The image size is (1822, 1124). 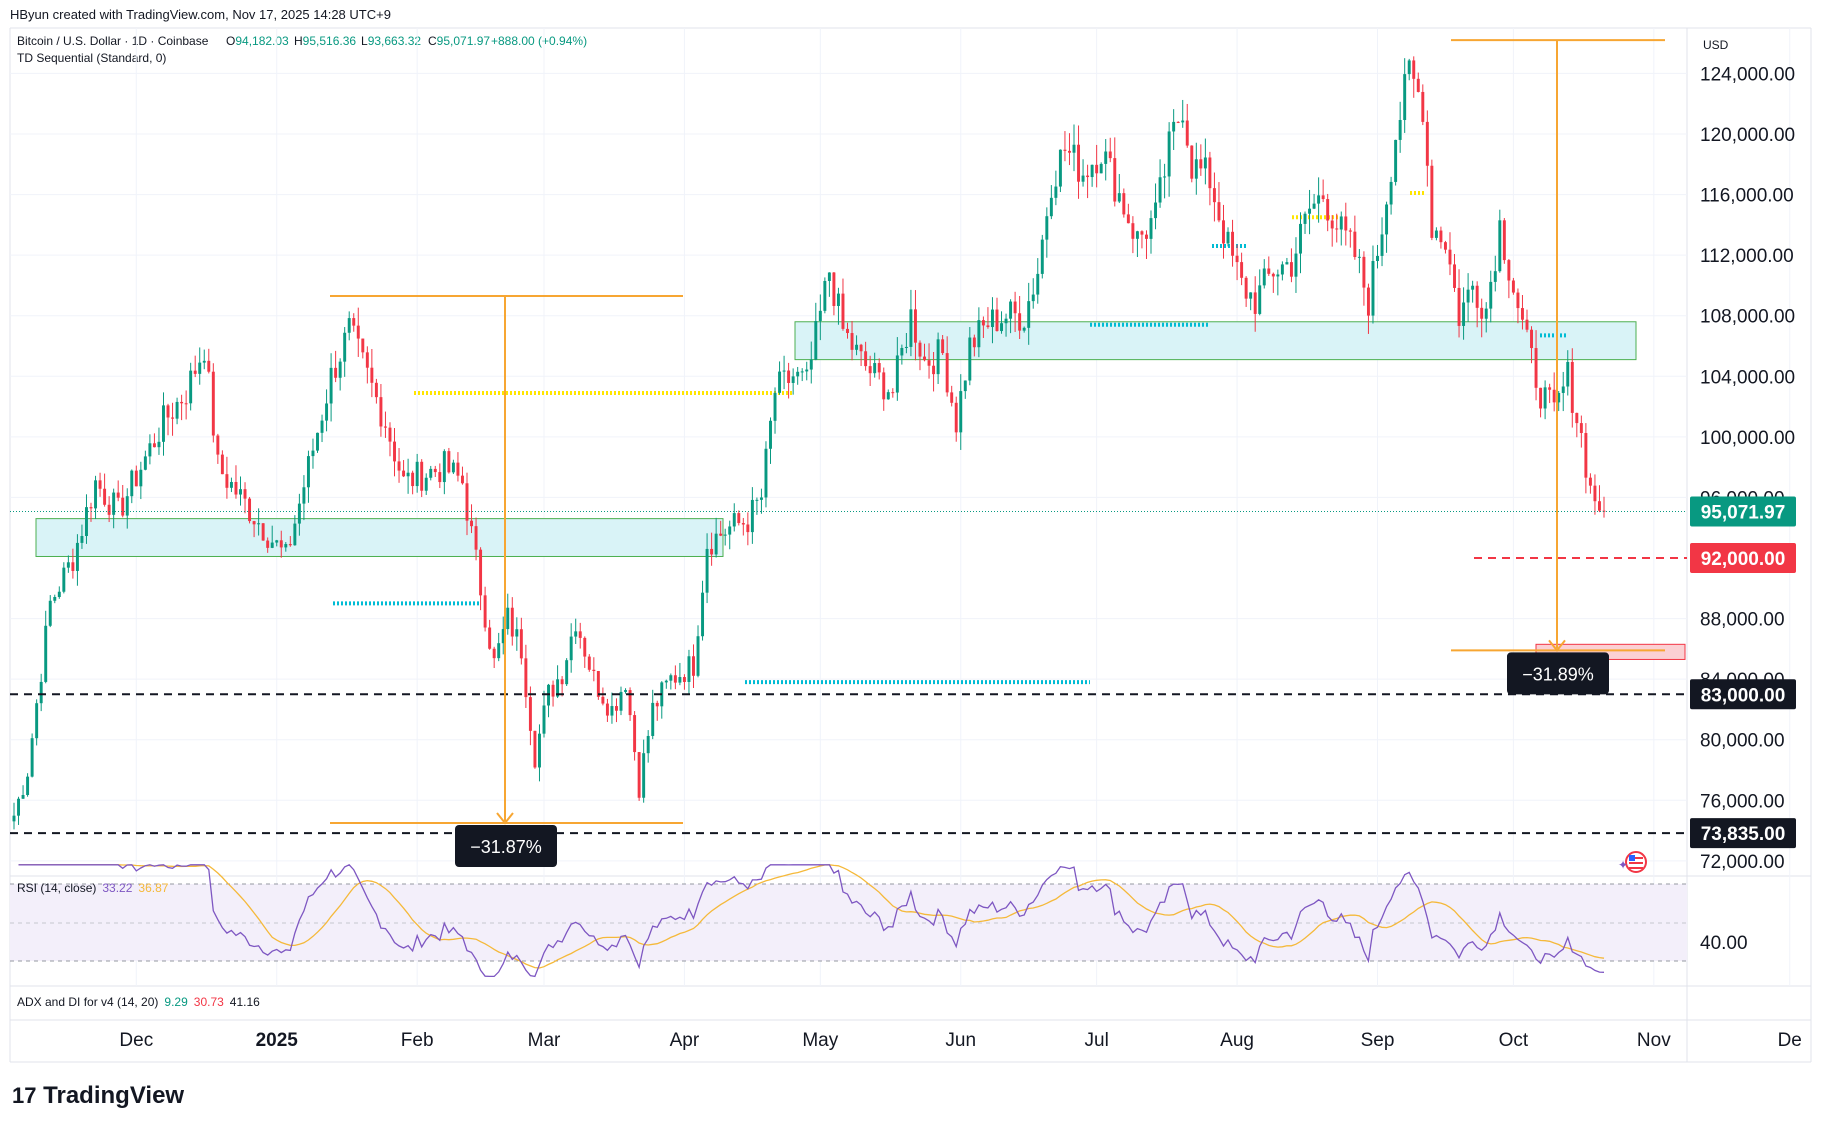 What do you see at coordinates (262, 41) in the screenshot?
I see `ohlc-open-value: 94,182.03` at bounding box center [262, 41].